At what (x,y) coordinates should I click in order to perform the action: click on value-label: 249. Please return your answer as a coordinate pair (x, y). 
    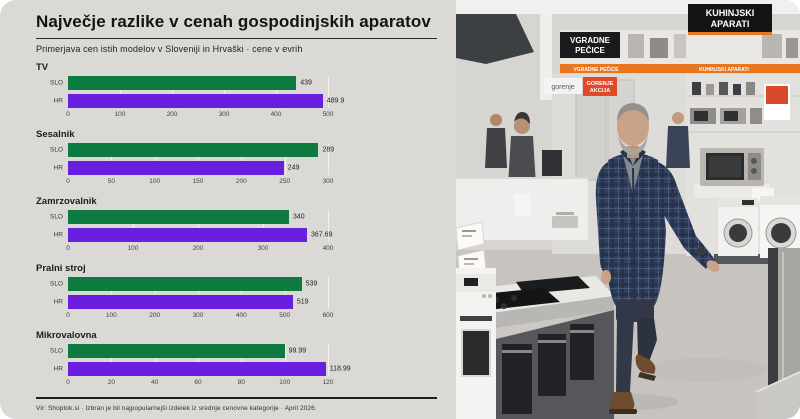
    Looking at the image, I should click on (293, 168).